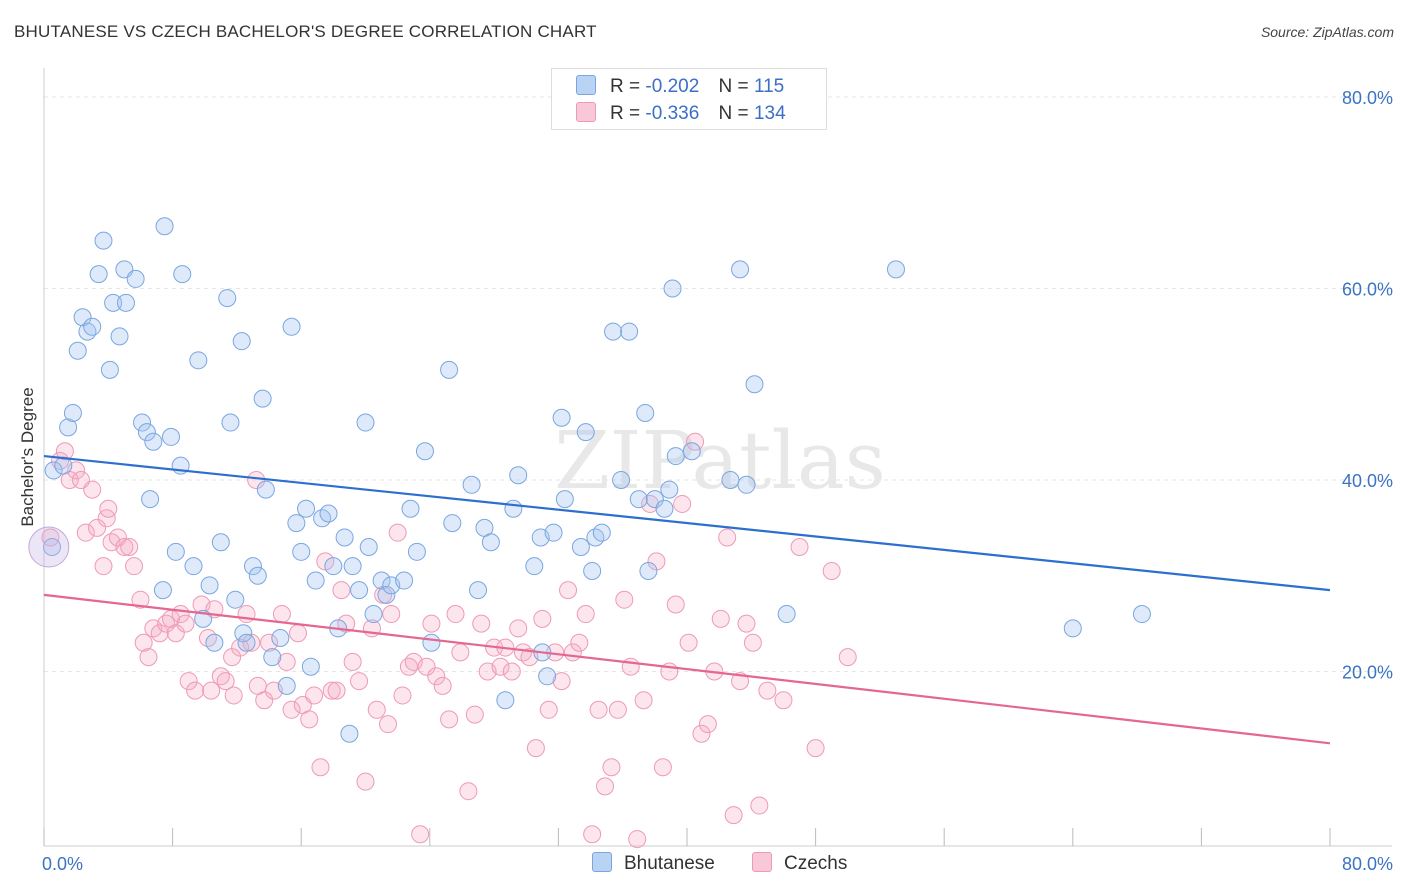 The height and width of the screenshot is (892, 1406). What do you see at coordinates (27, 456) in the screenshot?
I see `y-axis-label: Bachelor's Degree` at bounding box center [27, 456].